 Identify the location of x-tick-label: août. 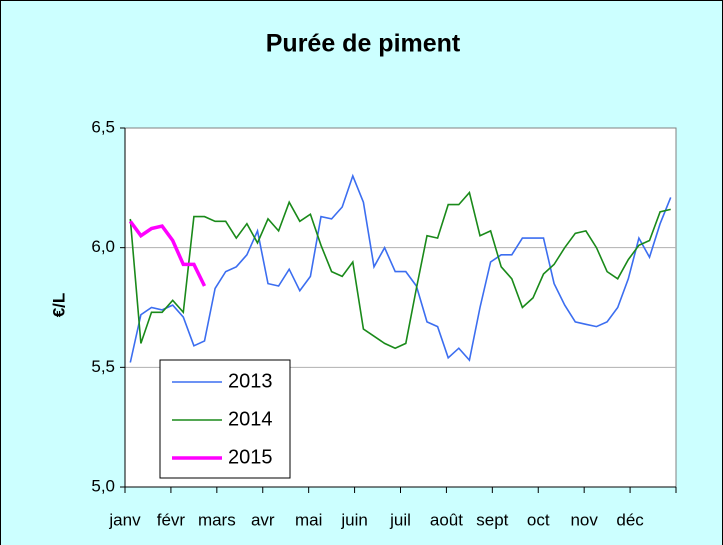
(446, 519).